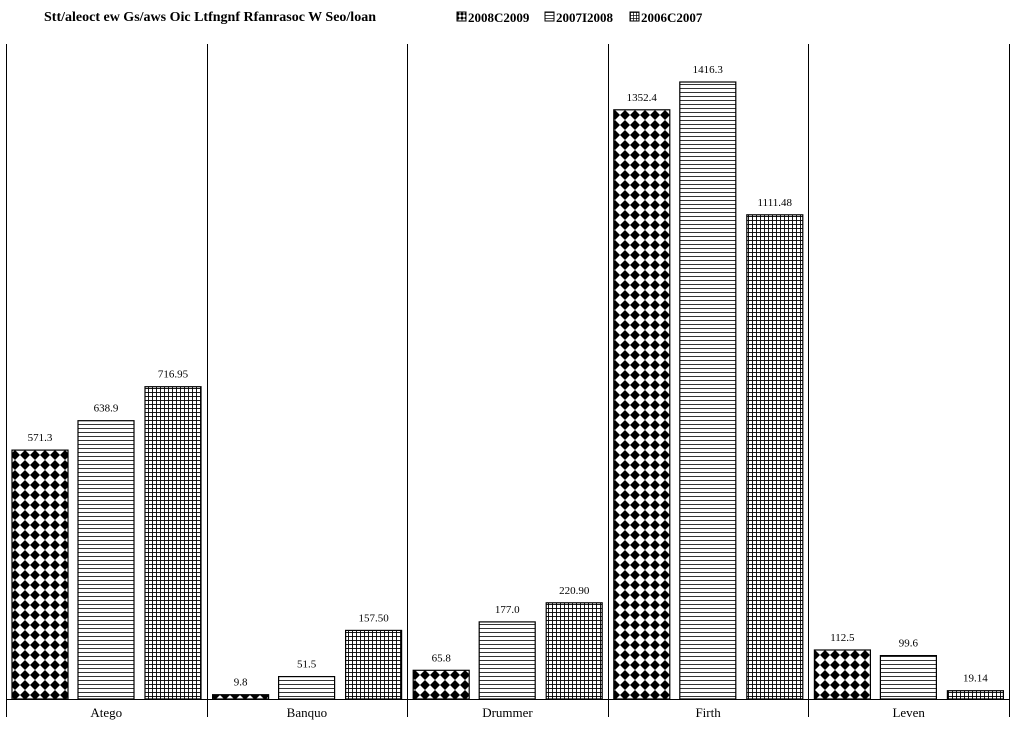  I want to click on data-label: 177.0, so click(507, 610).